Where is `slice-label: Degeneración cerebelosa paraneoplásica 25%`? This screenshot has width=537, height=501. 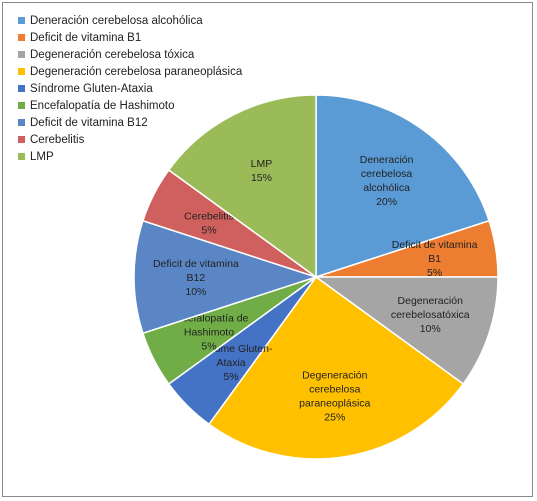
slice-label: Degeneración cerebelosa paraneoplásica 25% is located at coordinates (334, 397).